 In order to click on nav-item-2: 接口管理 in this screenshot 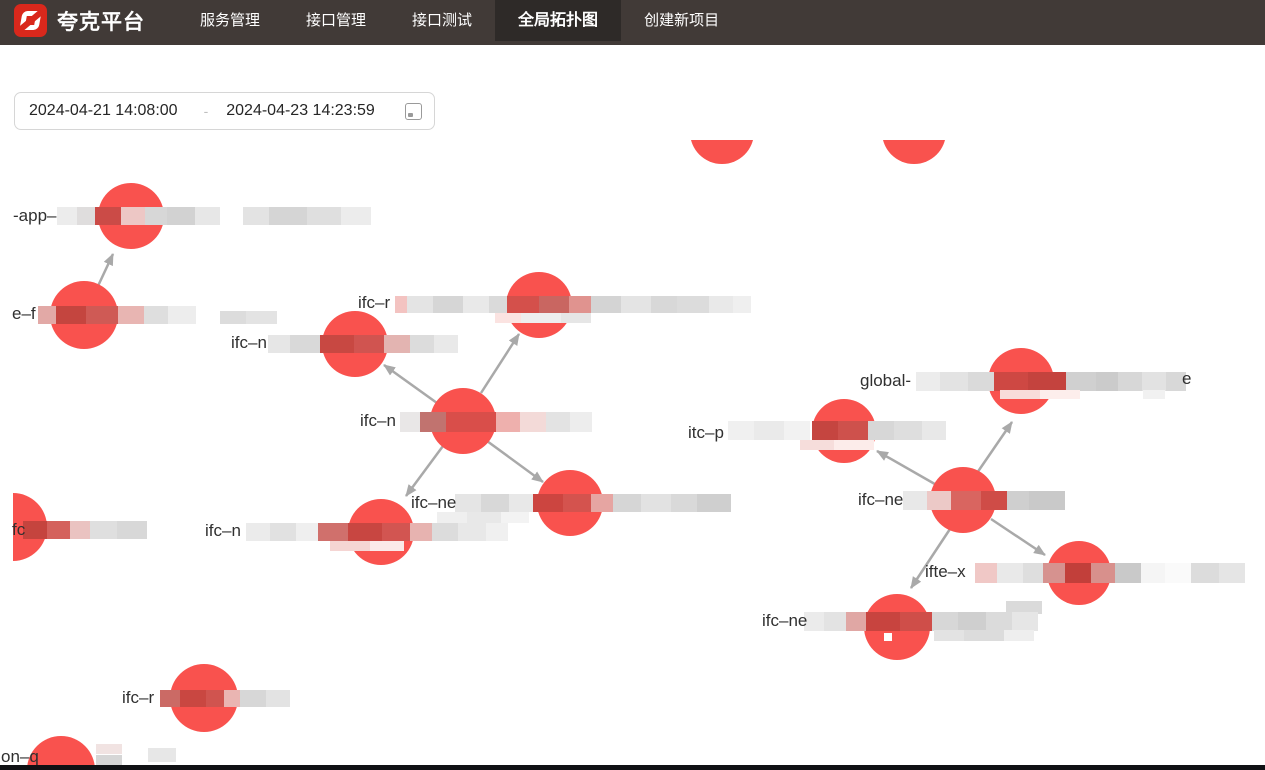, I will do `click(336, 20)`.